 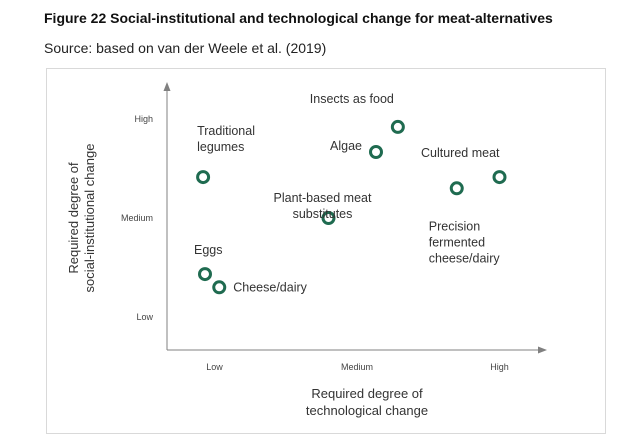 I want to click on data-point-label-line: Precision, so click(x=454, y=226).